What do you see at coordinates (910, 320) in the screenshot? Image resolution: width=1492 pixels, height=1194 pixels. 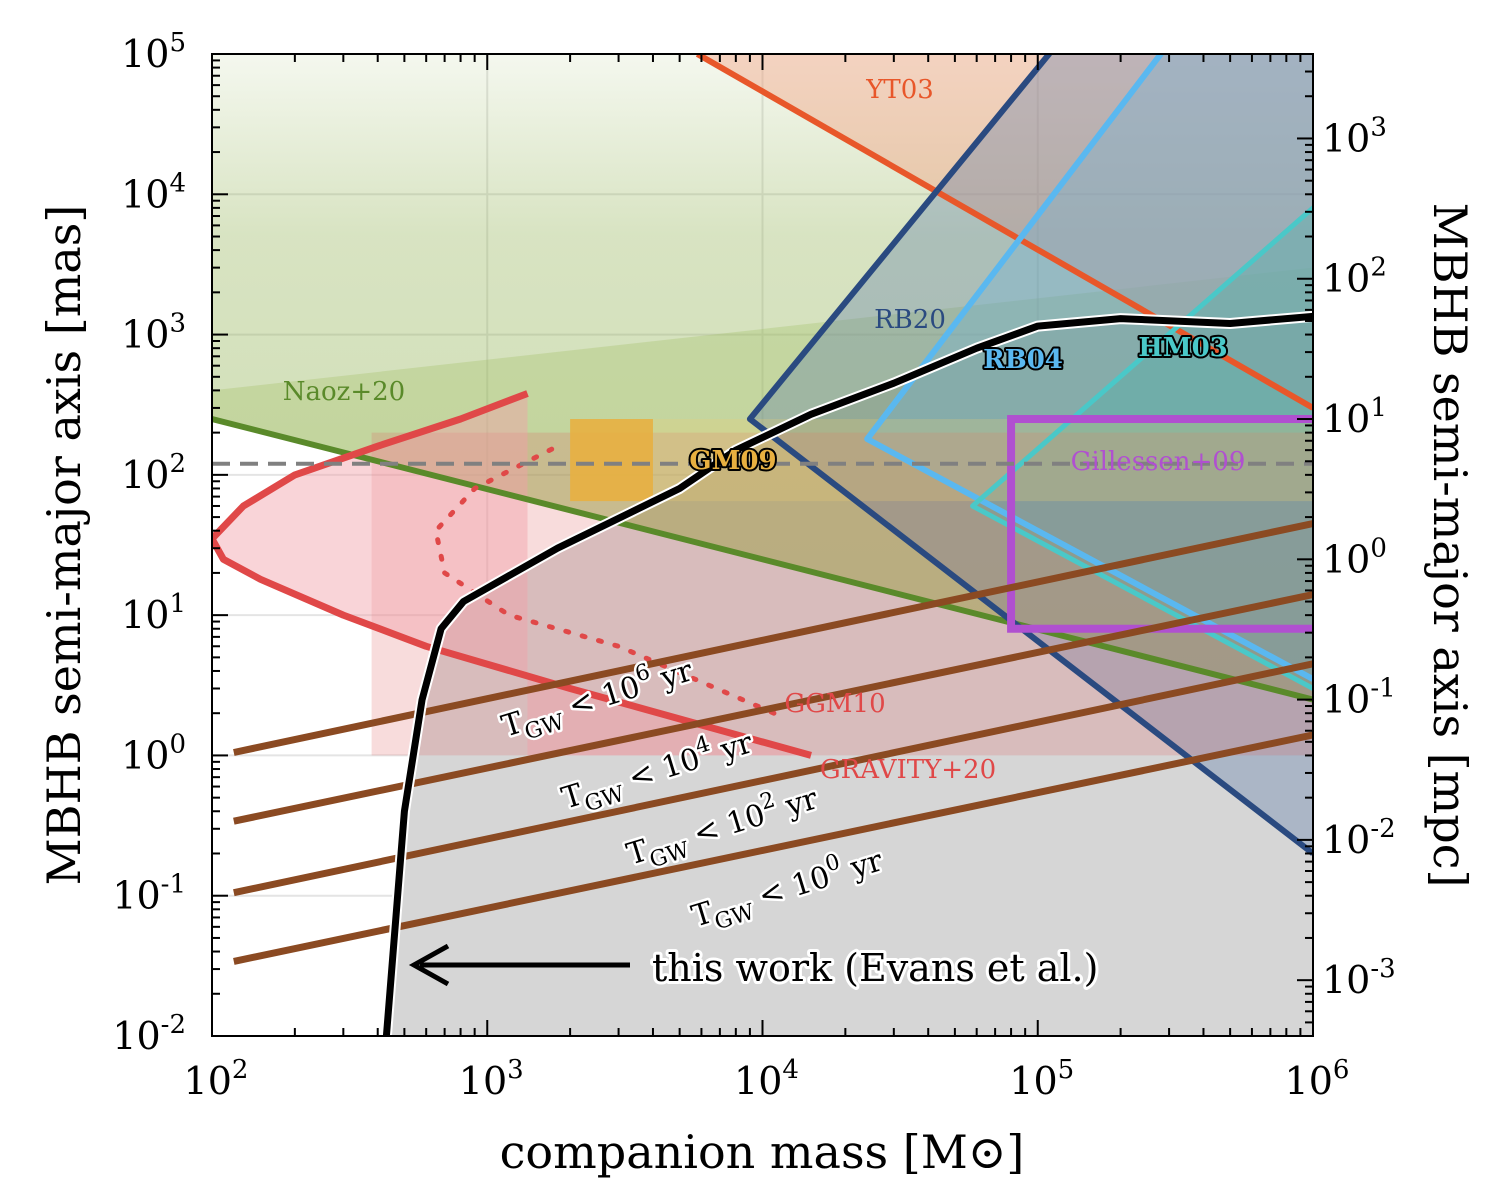 I see `annotation-label: RB20` at bounding box center [910, 320].